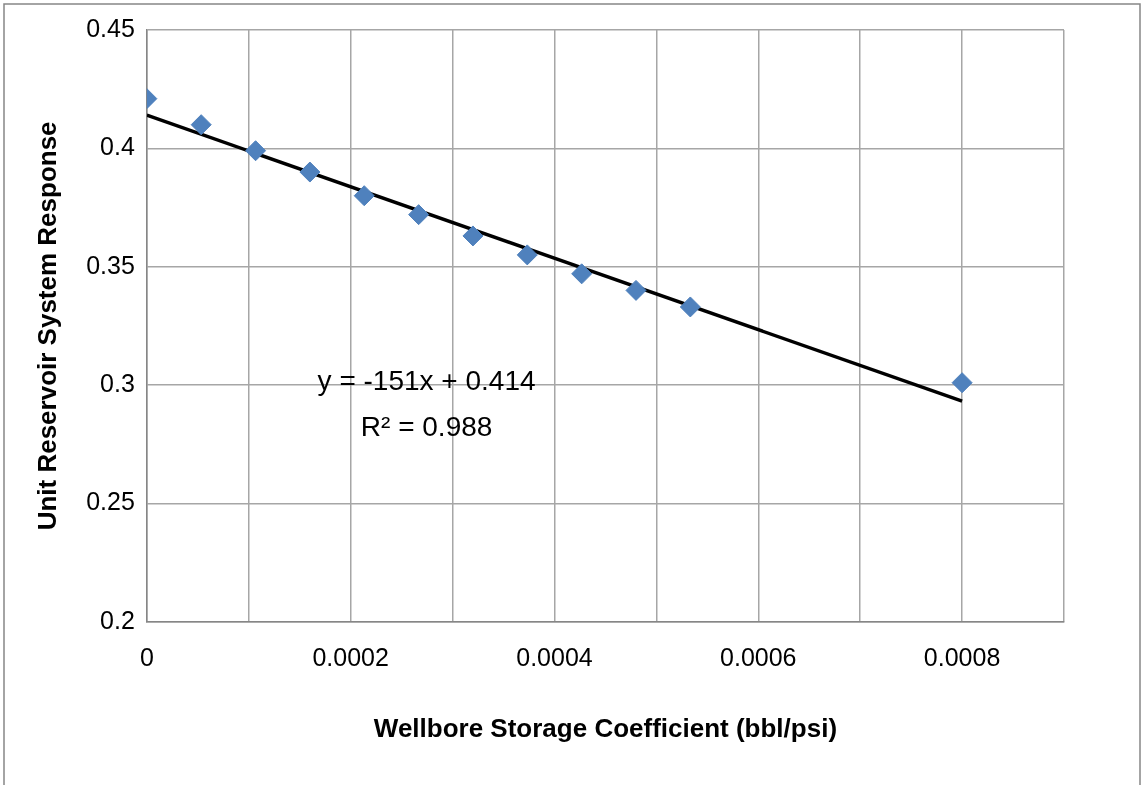  I want to click on y-tick-label: 0.2, so click(117, 619).